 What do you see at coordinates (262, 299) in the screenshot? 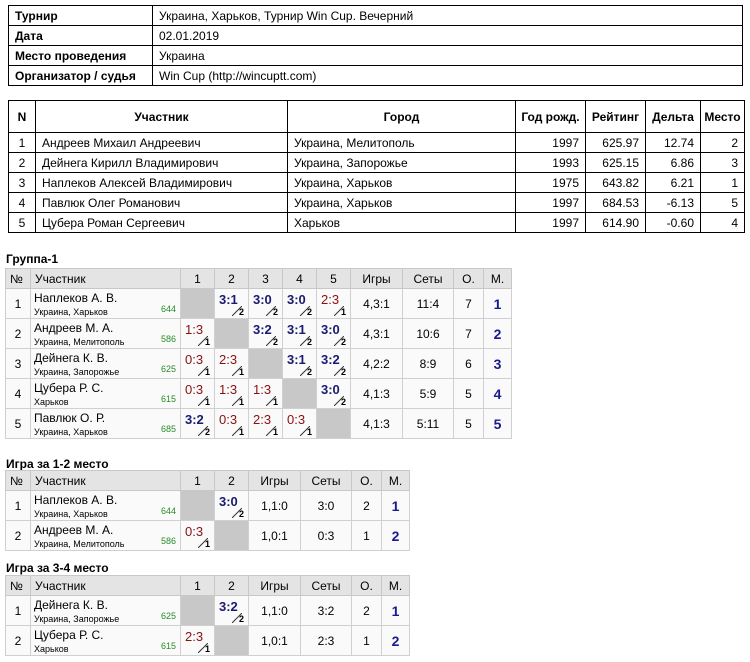
I see `score: 3:0` at bounding box center [262, 299].